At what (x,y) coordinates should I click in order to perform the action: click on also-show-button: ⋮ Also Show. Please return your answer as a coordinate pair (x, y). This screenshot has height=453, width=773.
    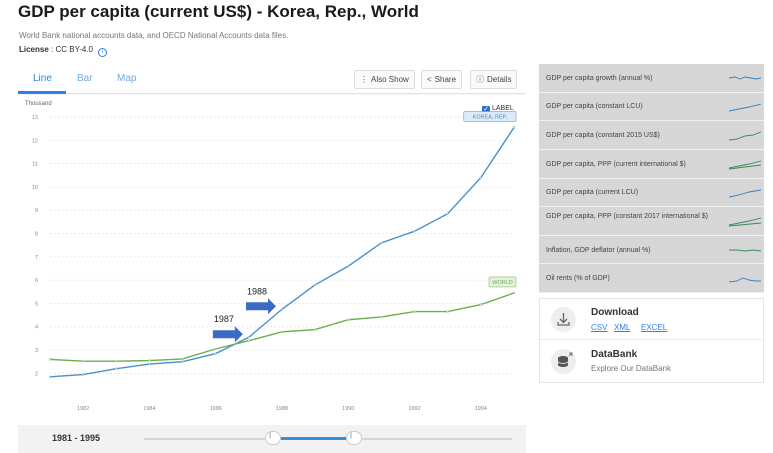
    Looking at the image, I should click on (384, 79).